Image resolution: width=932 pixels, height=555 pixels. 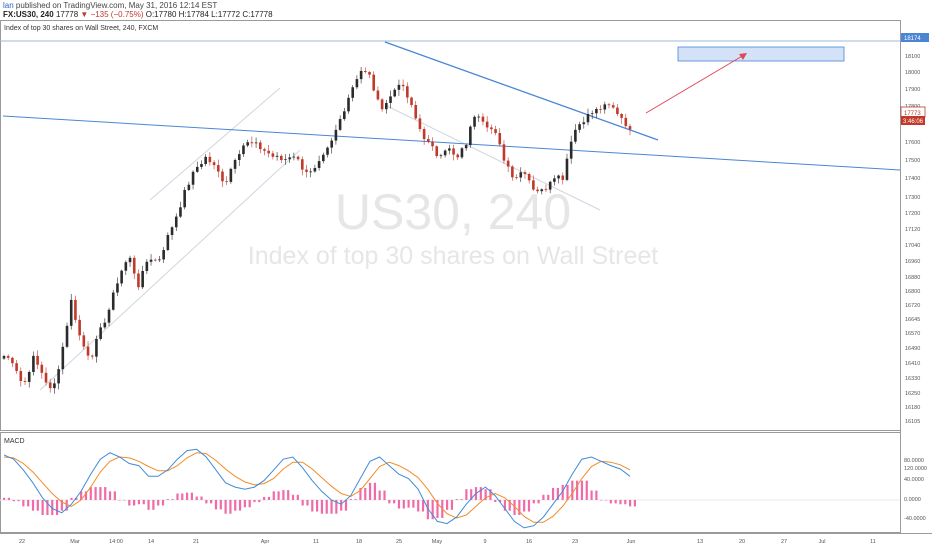 What do you see at coordinates (784, 542) in the screenshot?
I see `time-tick-label: 27` at bounding box center [784, 542].